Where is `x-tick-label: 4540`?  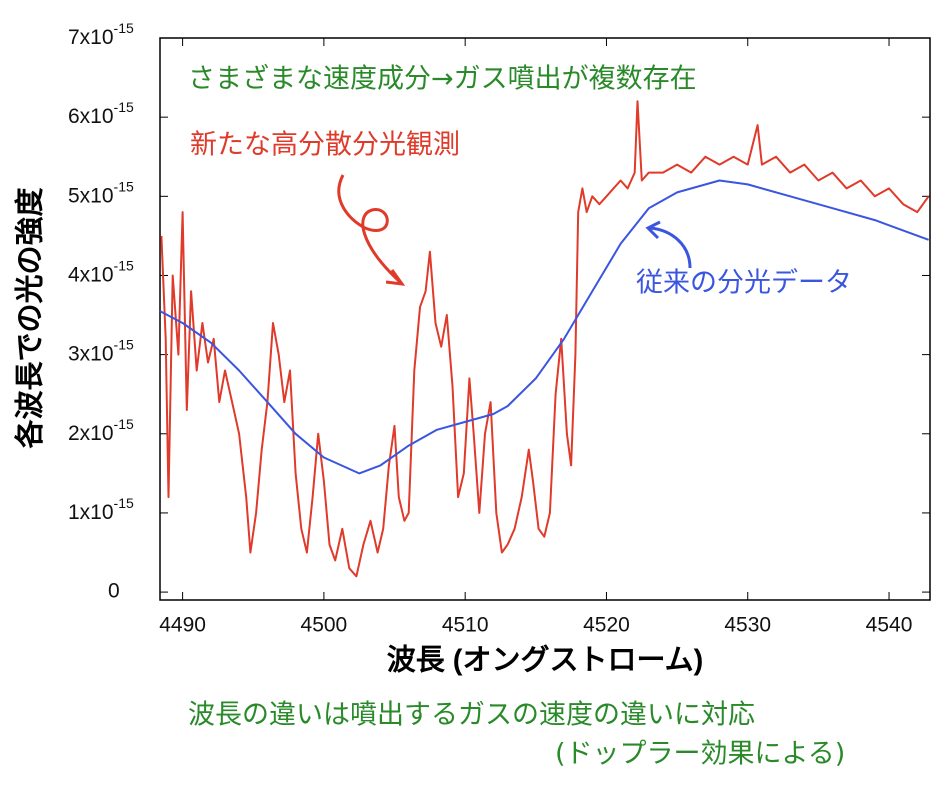
x-tick-label: 4540 is located at coordinates (889, 625).